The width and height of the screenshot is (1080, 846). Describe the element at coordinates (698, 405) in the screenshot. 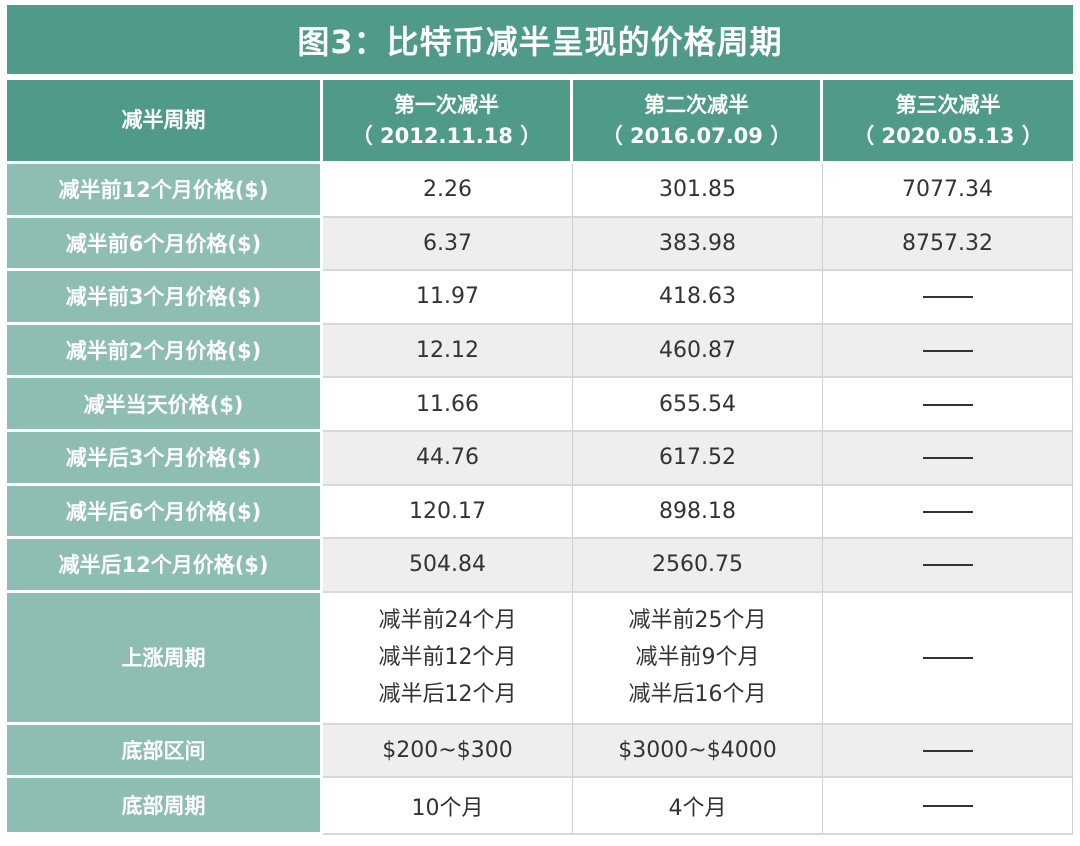

I see `cell-halving-2: 655.54` at that location.